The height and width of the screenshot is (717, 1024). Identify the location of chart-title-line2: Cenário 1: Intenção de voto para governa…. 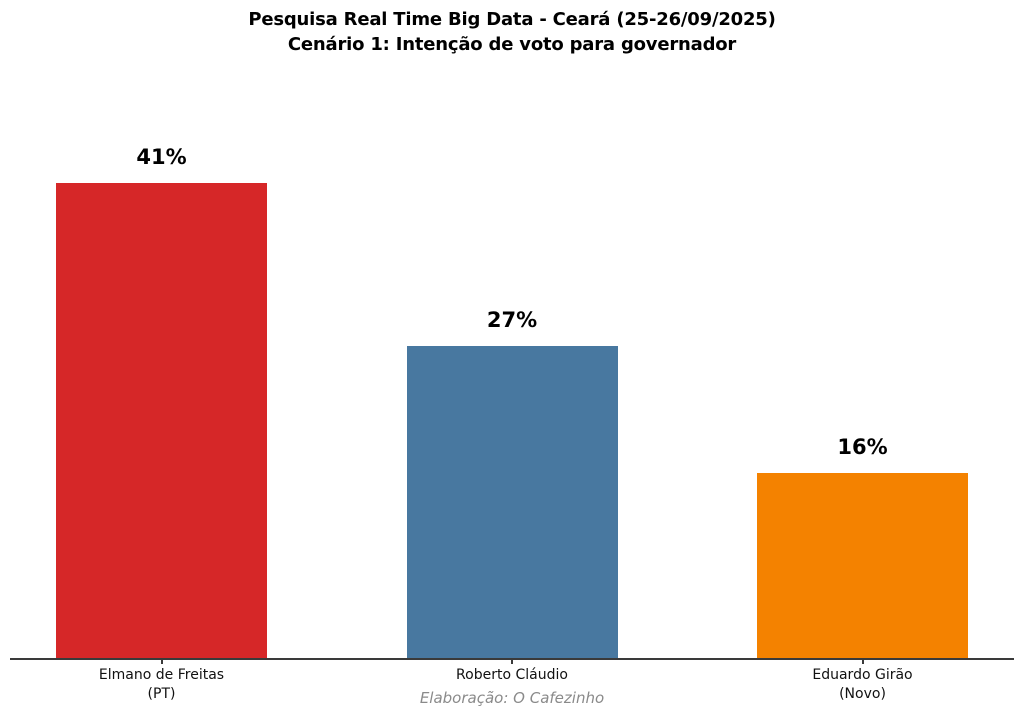
(512, 44).